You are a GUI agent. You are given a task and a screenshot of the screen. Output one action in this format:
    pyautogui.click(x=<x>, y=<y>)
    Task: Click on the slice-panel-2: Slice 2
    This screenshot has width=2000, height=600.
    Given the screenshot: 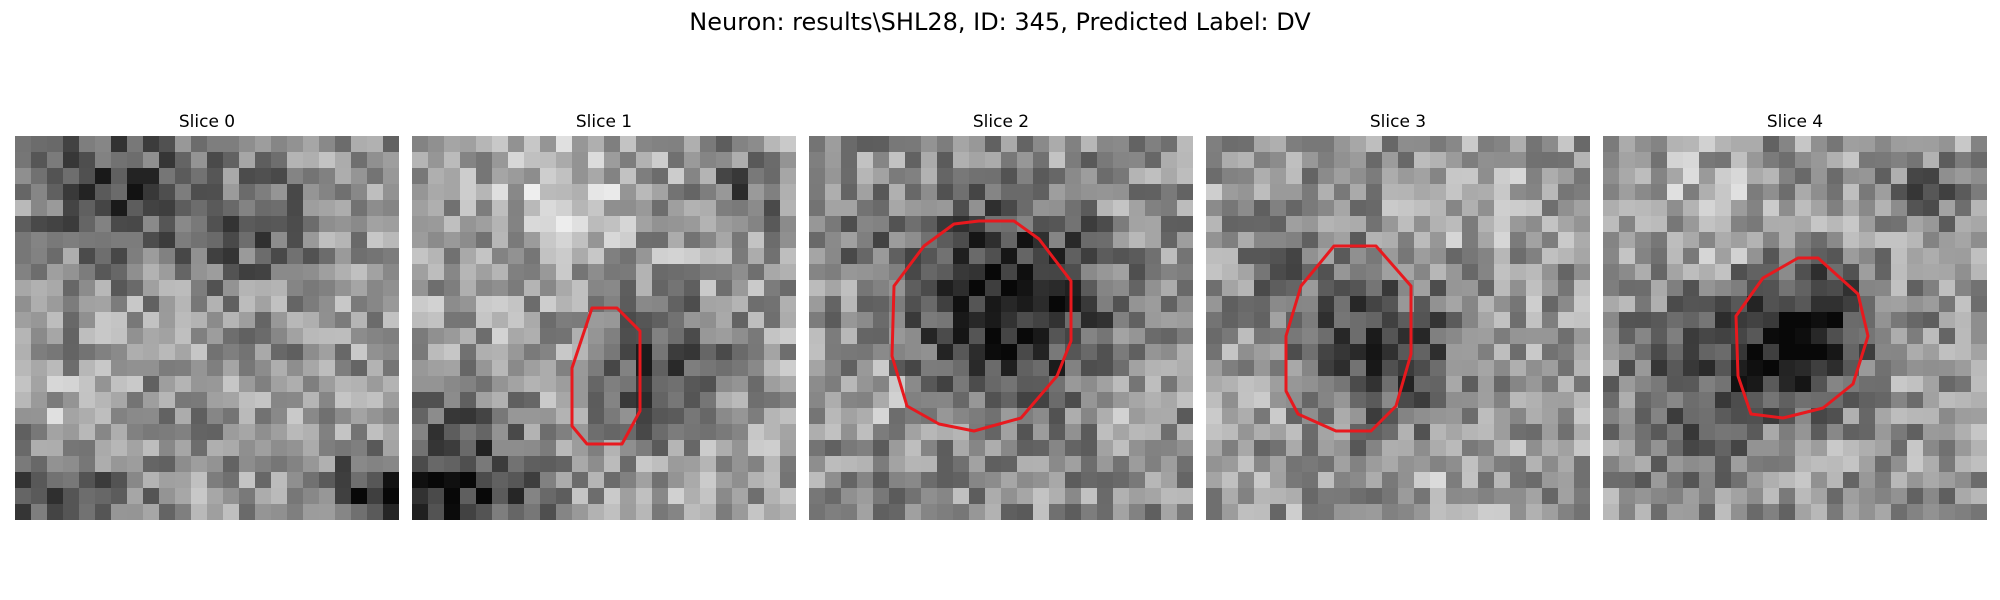 What is the action you would take?
    pyautogui.click(x=1001, y=314)
    